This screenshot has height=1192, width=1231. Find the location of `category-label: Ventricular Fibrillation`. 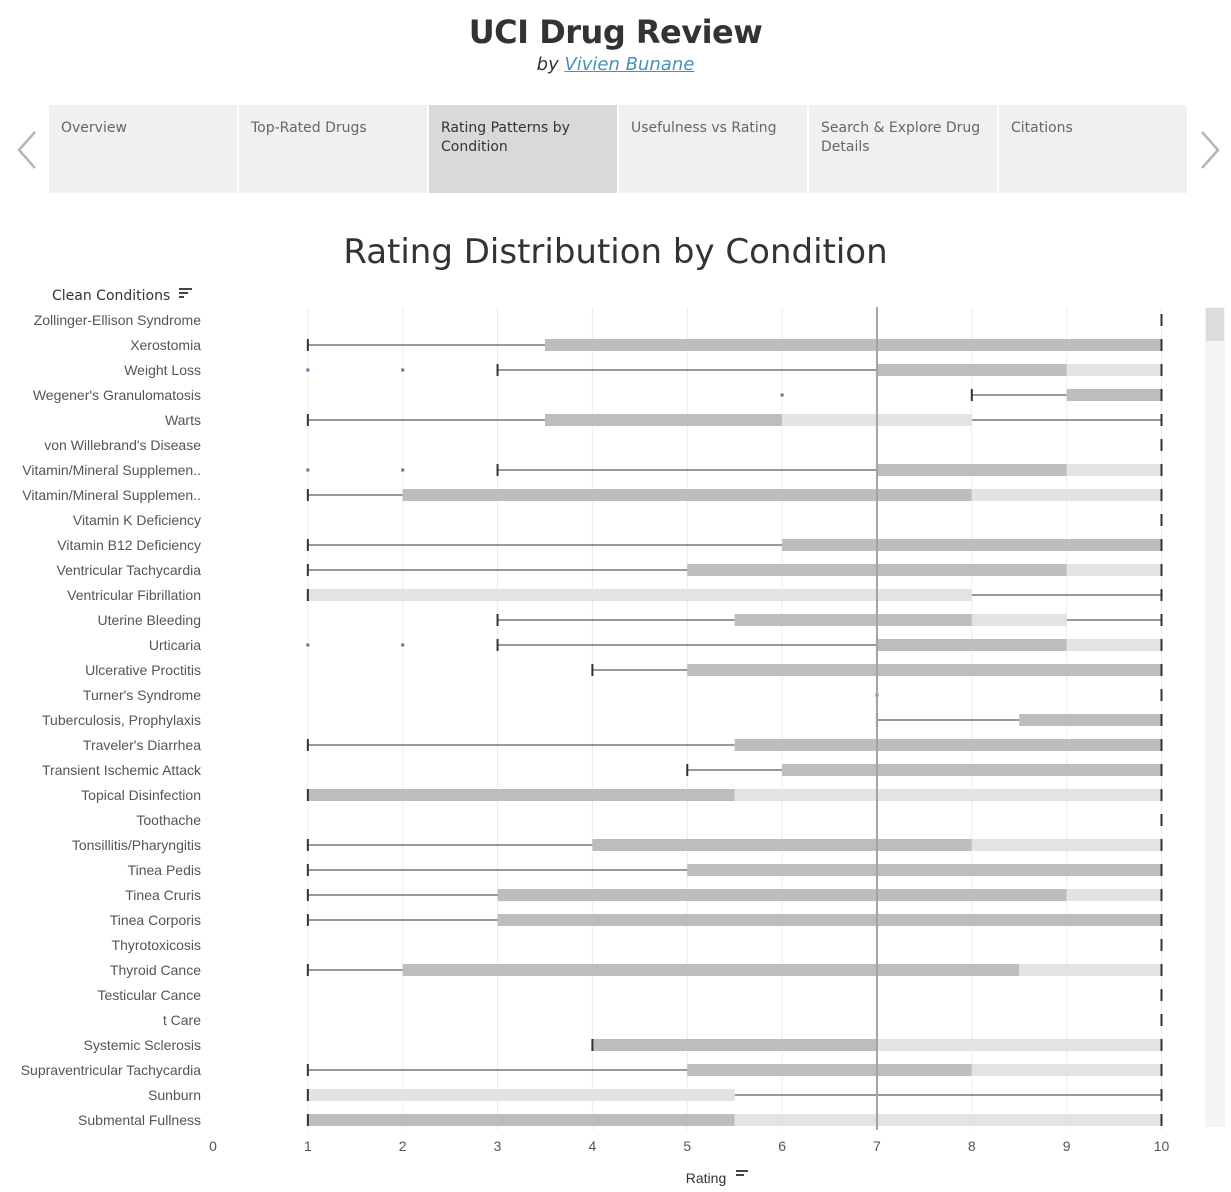

category-label: Ventricular Fibrillation is located at coordinates (134, 595).